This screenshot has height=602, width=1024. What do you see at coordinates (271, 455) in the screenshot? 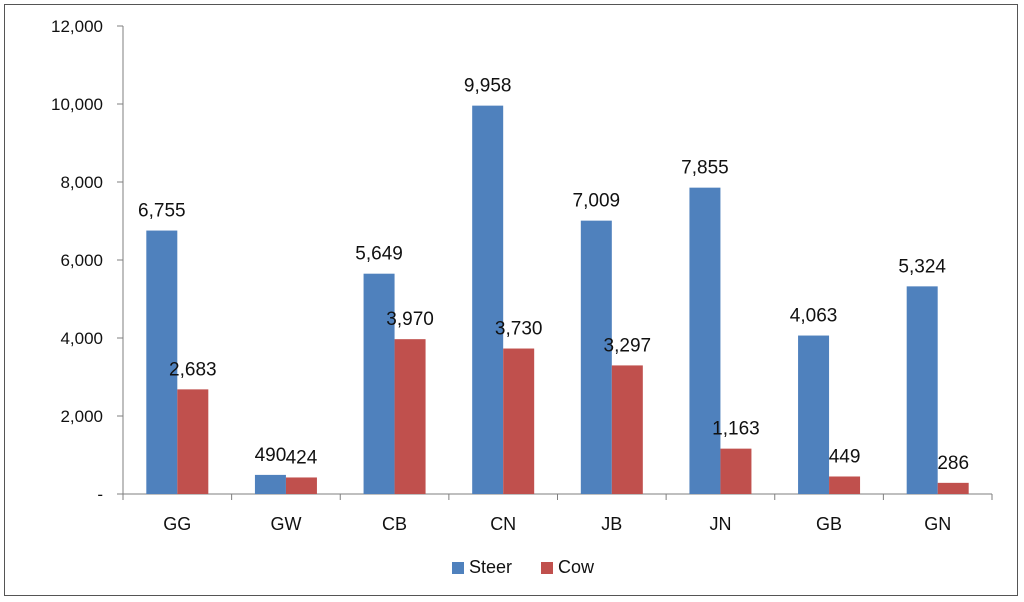
I see `data-label-steer-gw: 490` at bounding box center [271, 455].